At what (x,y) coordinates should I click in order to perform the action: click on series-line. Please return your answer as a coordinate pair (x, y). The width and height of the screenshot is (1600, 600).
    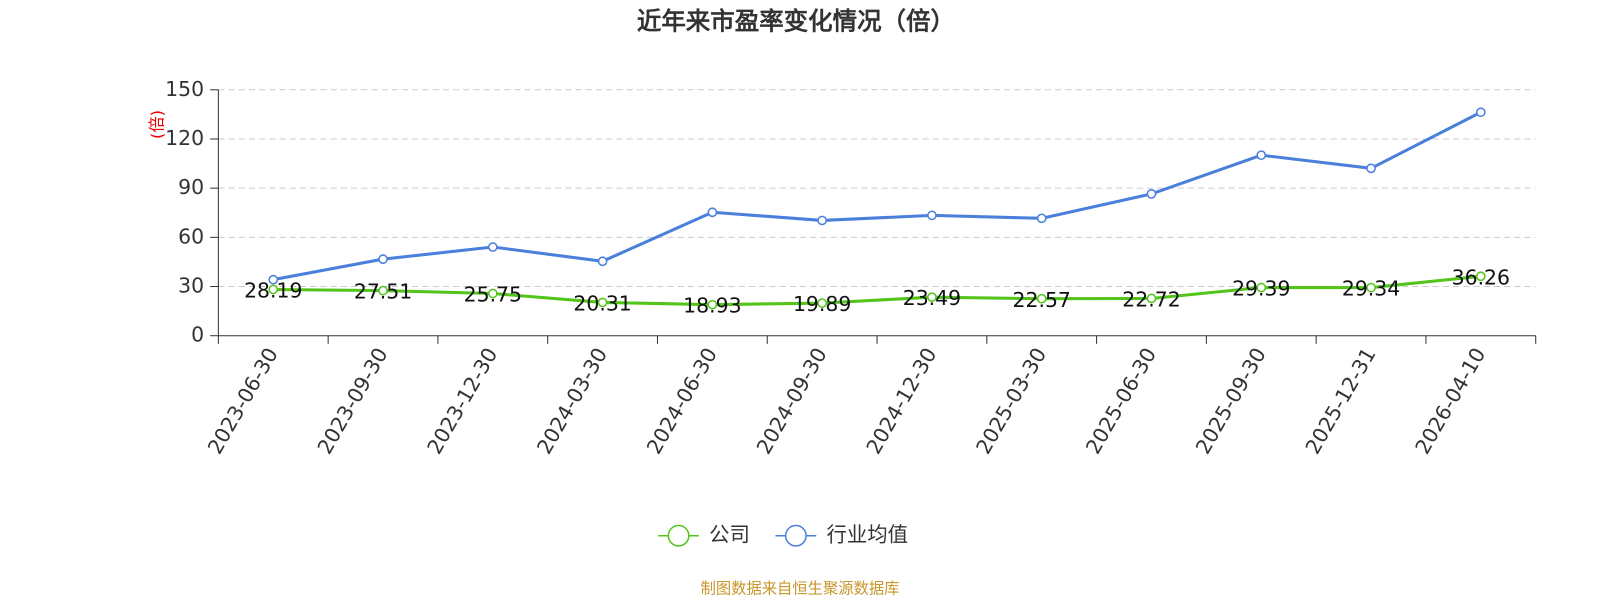
    Looking at the image, I should click on (877, 290).